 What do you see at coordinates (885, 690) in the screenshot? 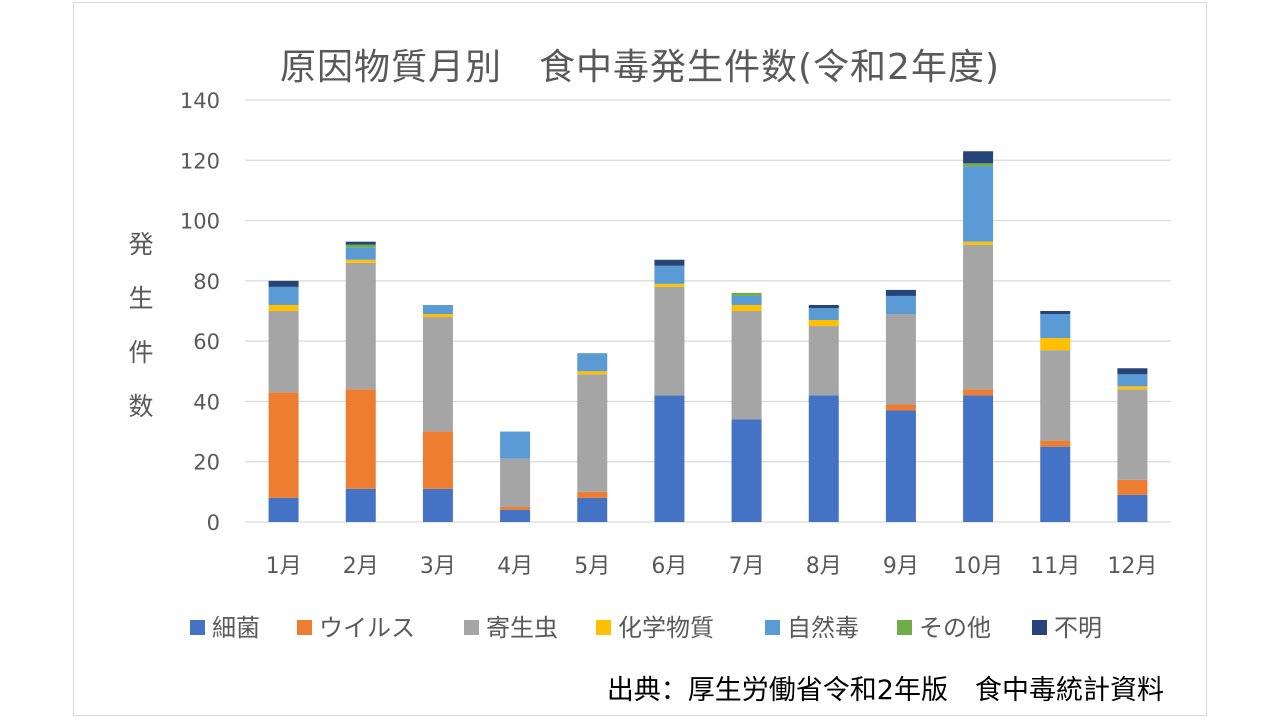
I see `source-note: 出典：厚生労働省令和2年版 食中毒統計資料` at bounding box center [885, 690].